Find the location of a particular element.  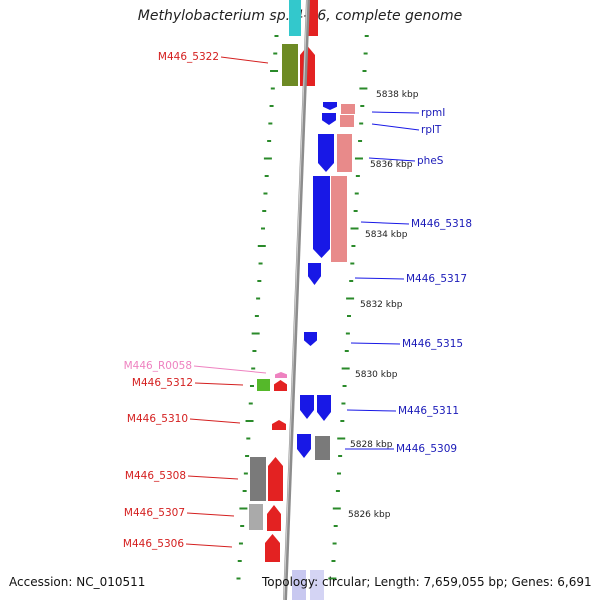

gene-label-reverse: M446_5318 is located at coordinates (441, 224).